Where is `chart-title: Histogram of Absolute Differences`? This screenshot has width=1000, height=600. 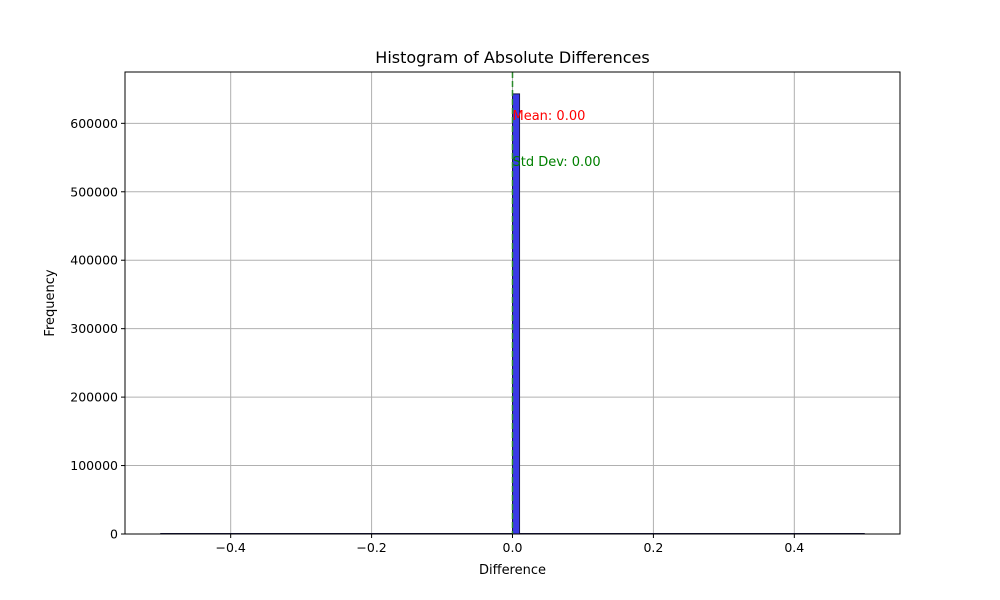
chart-title: Histogram of Absolute Differences is located at coordinates (512, 57).